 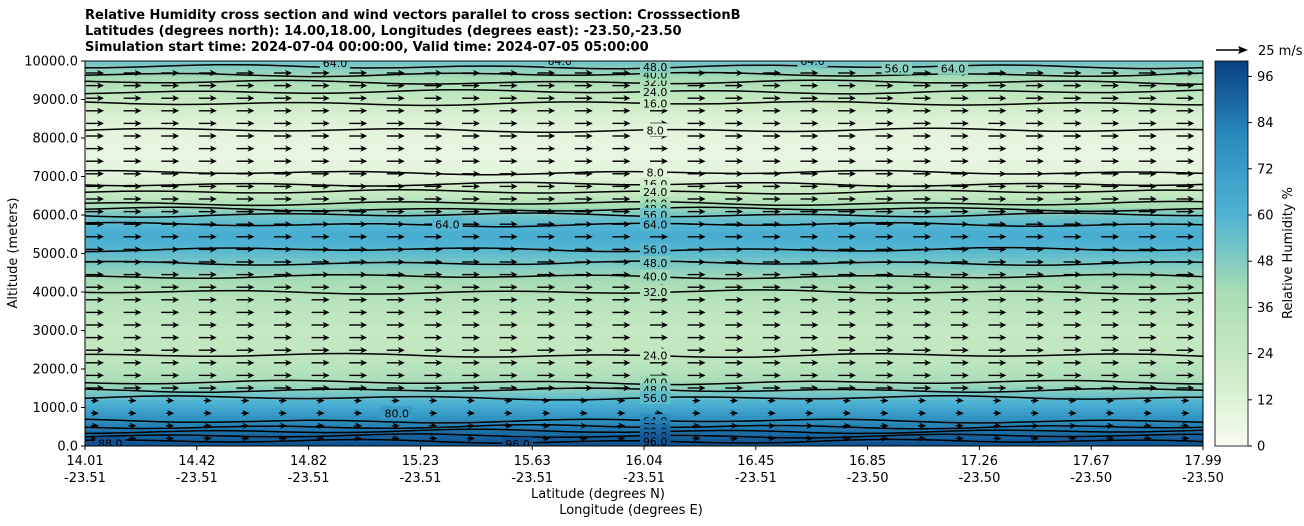 What do you see at coordinates (56, 177) in the screenshot?
I see `y-tick-label: 7000.0` at bounding box center [56, 177].